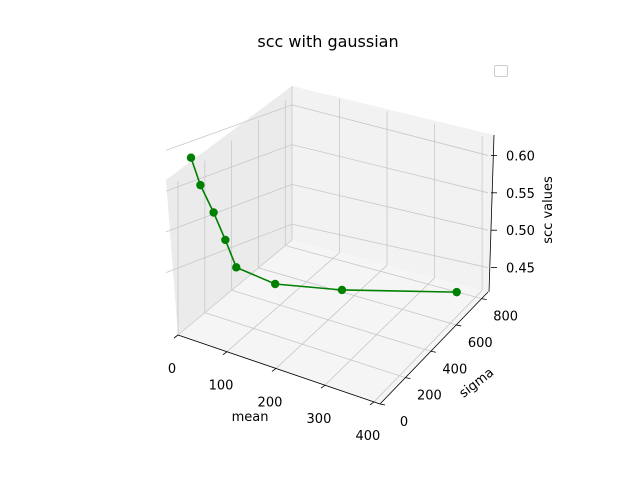 This screenshot has width=640, height=485. I want to click on back-pane-left, so click(229, 210).